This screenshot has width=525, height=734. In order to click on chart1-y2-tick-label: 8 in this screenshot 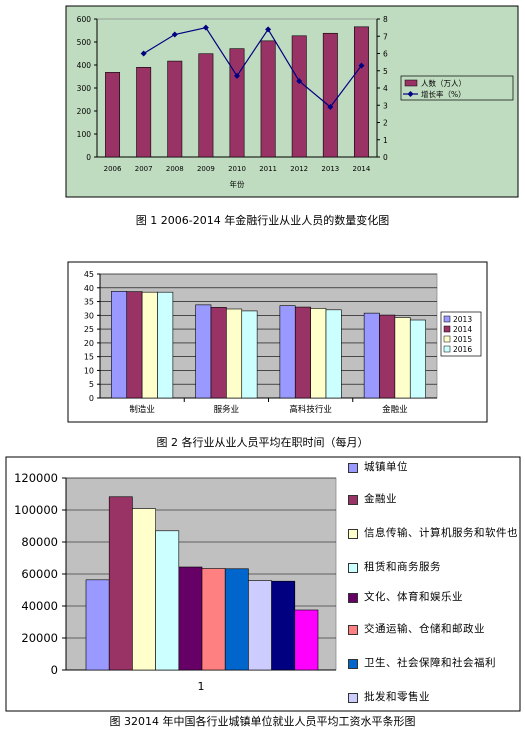, I will do `click(385, 19)`.